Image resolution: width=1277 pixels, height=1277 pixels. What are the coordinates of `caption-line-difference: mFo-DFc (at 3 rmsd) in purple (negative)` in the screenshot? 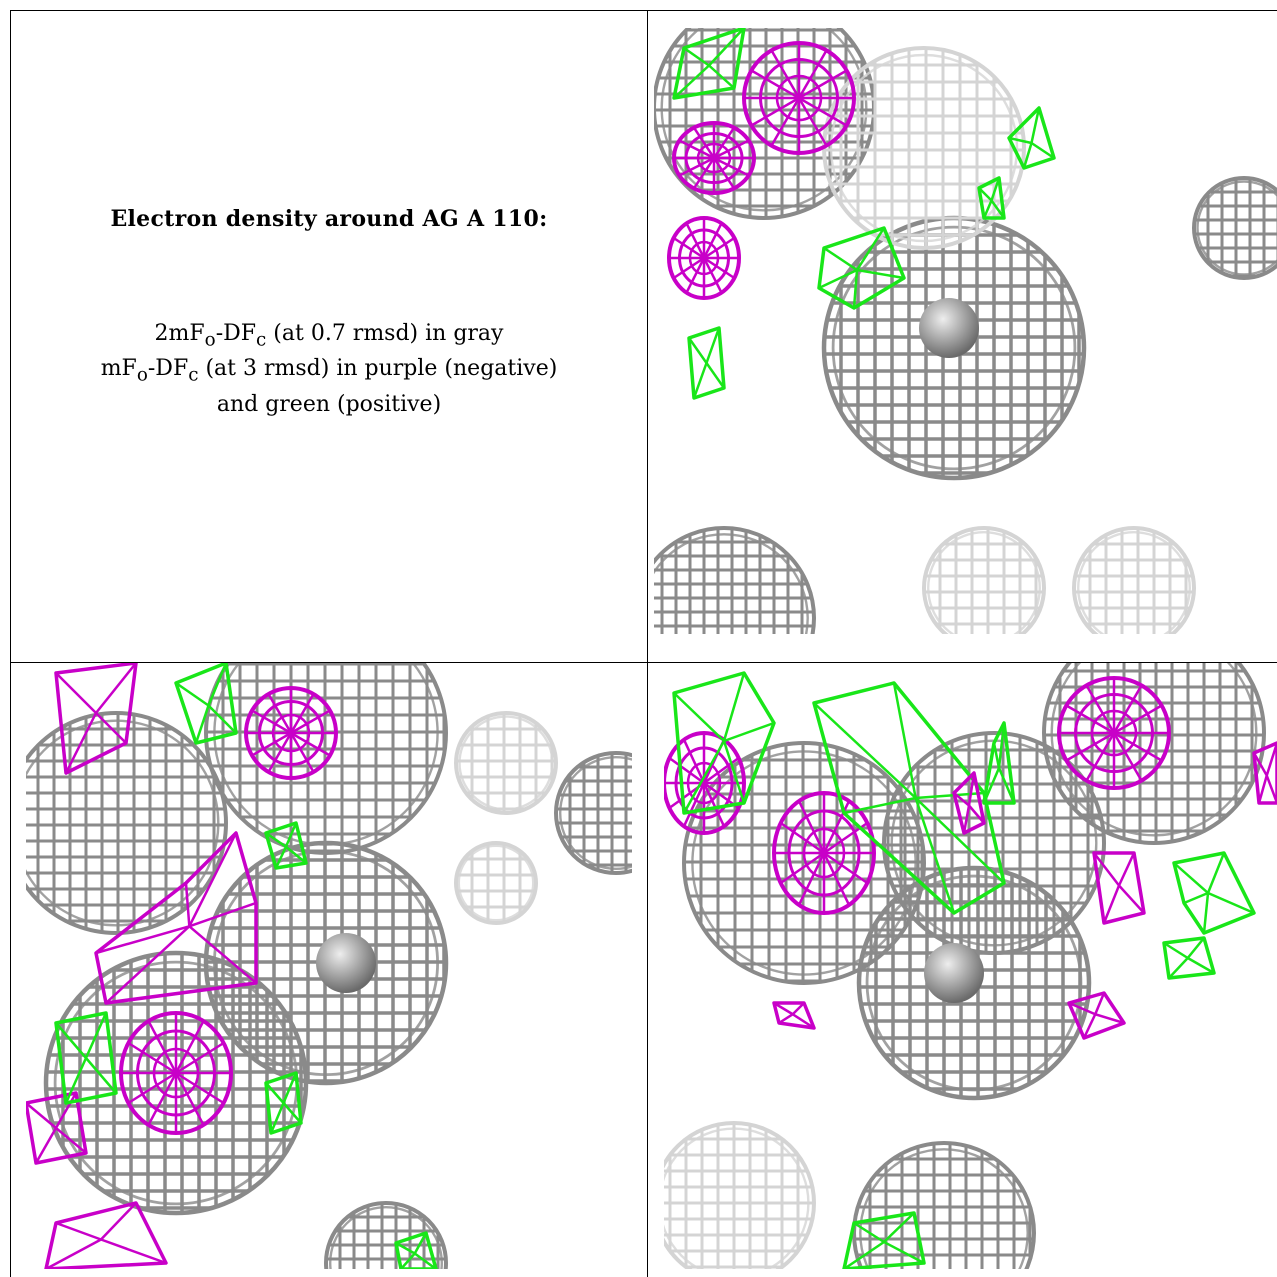 It's located at (329, 371).